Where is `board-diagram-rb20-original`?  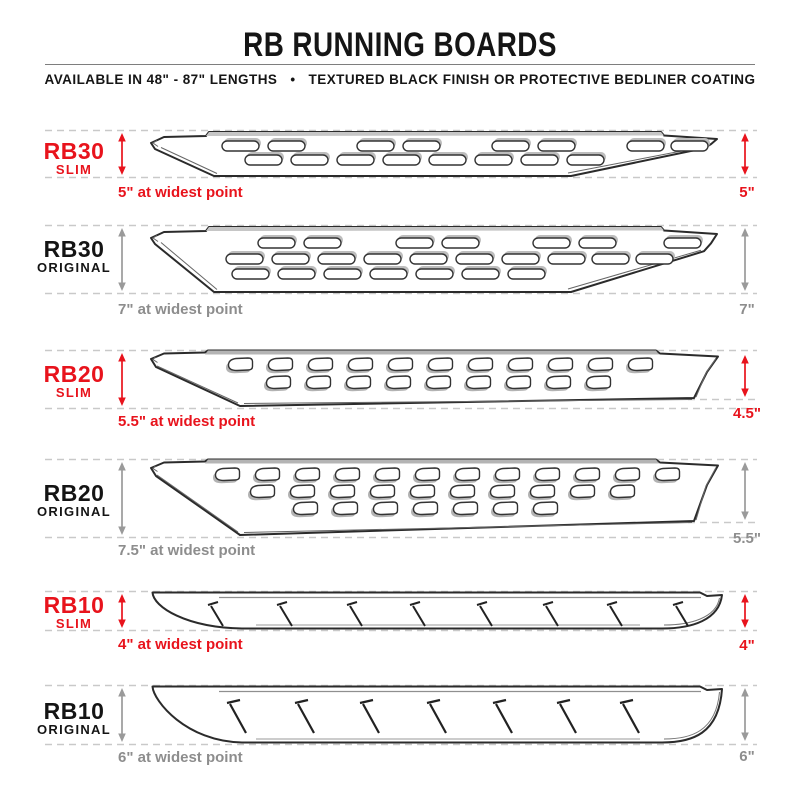
board-diagram-rb20-original is located at coordinates (401, 498).